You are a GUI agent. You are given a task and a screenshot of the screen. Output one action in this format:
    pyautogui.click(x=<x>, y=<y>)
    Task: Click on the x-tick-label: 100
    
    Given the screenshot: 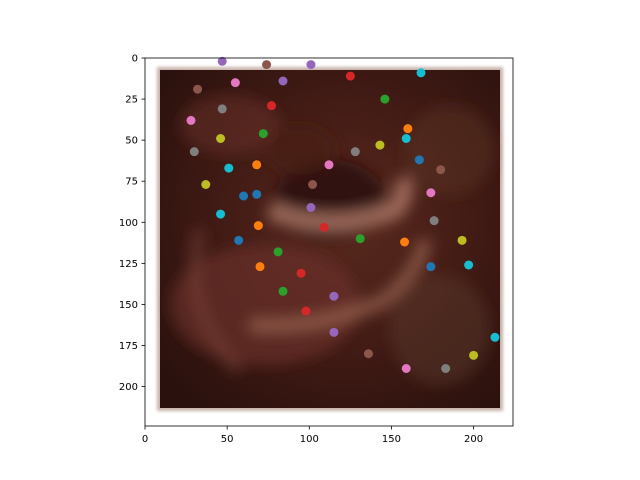 What is the action you would take?
    pyautogui.click(x=309, y=439)
    